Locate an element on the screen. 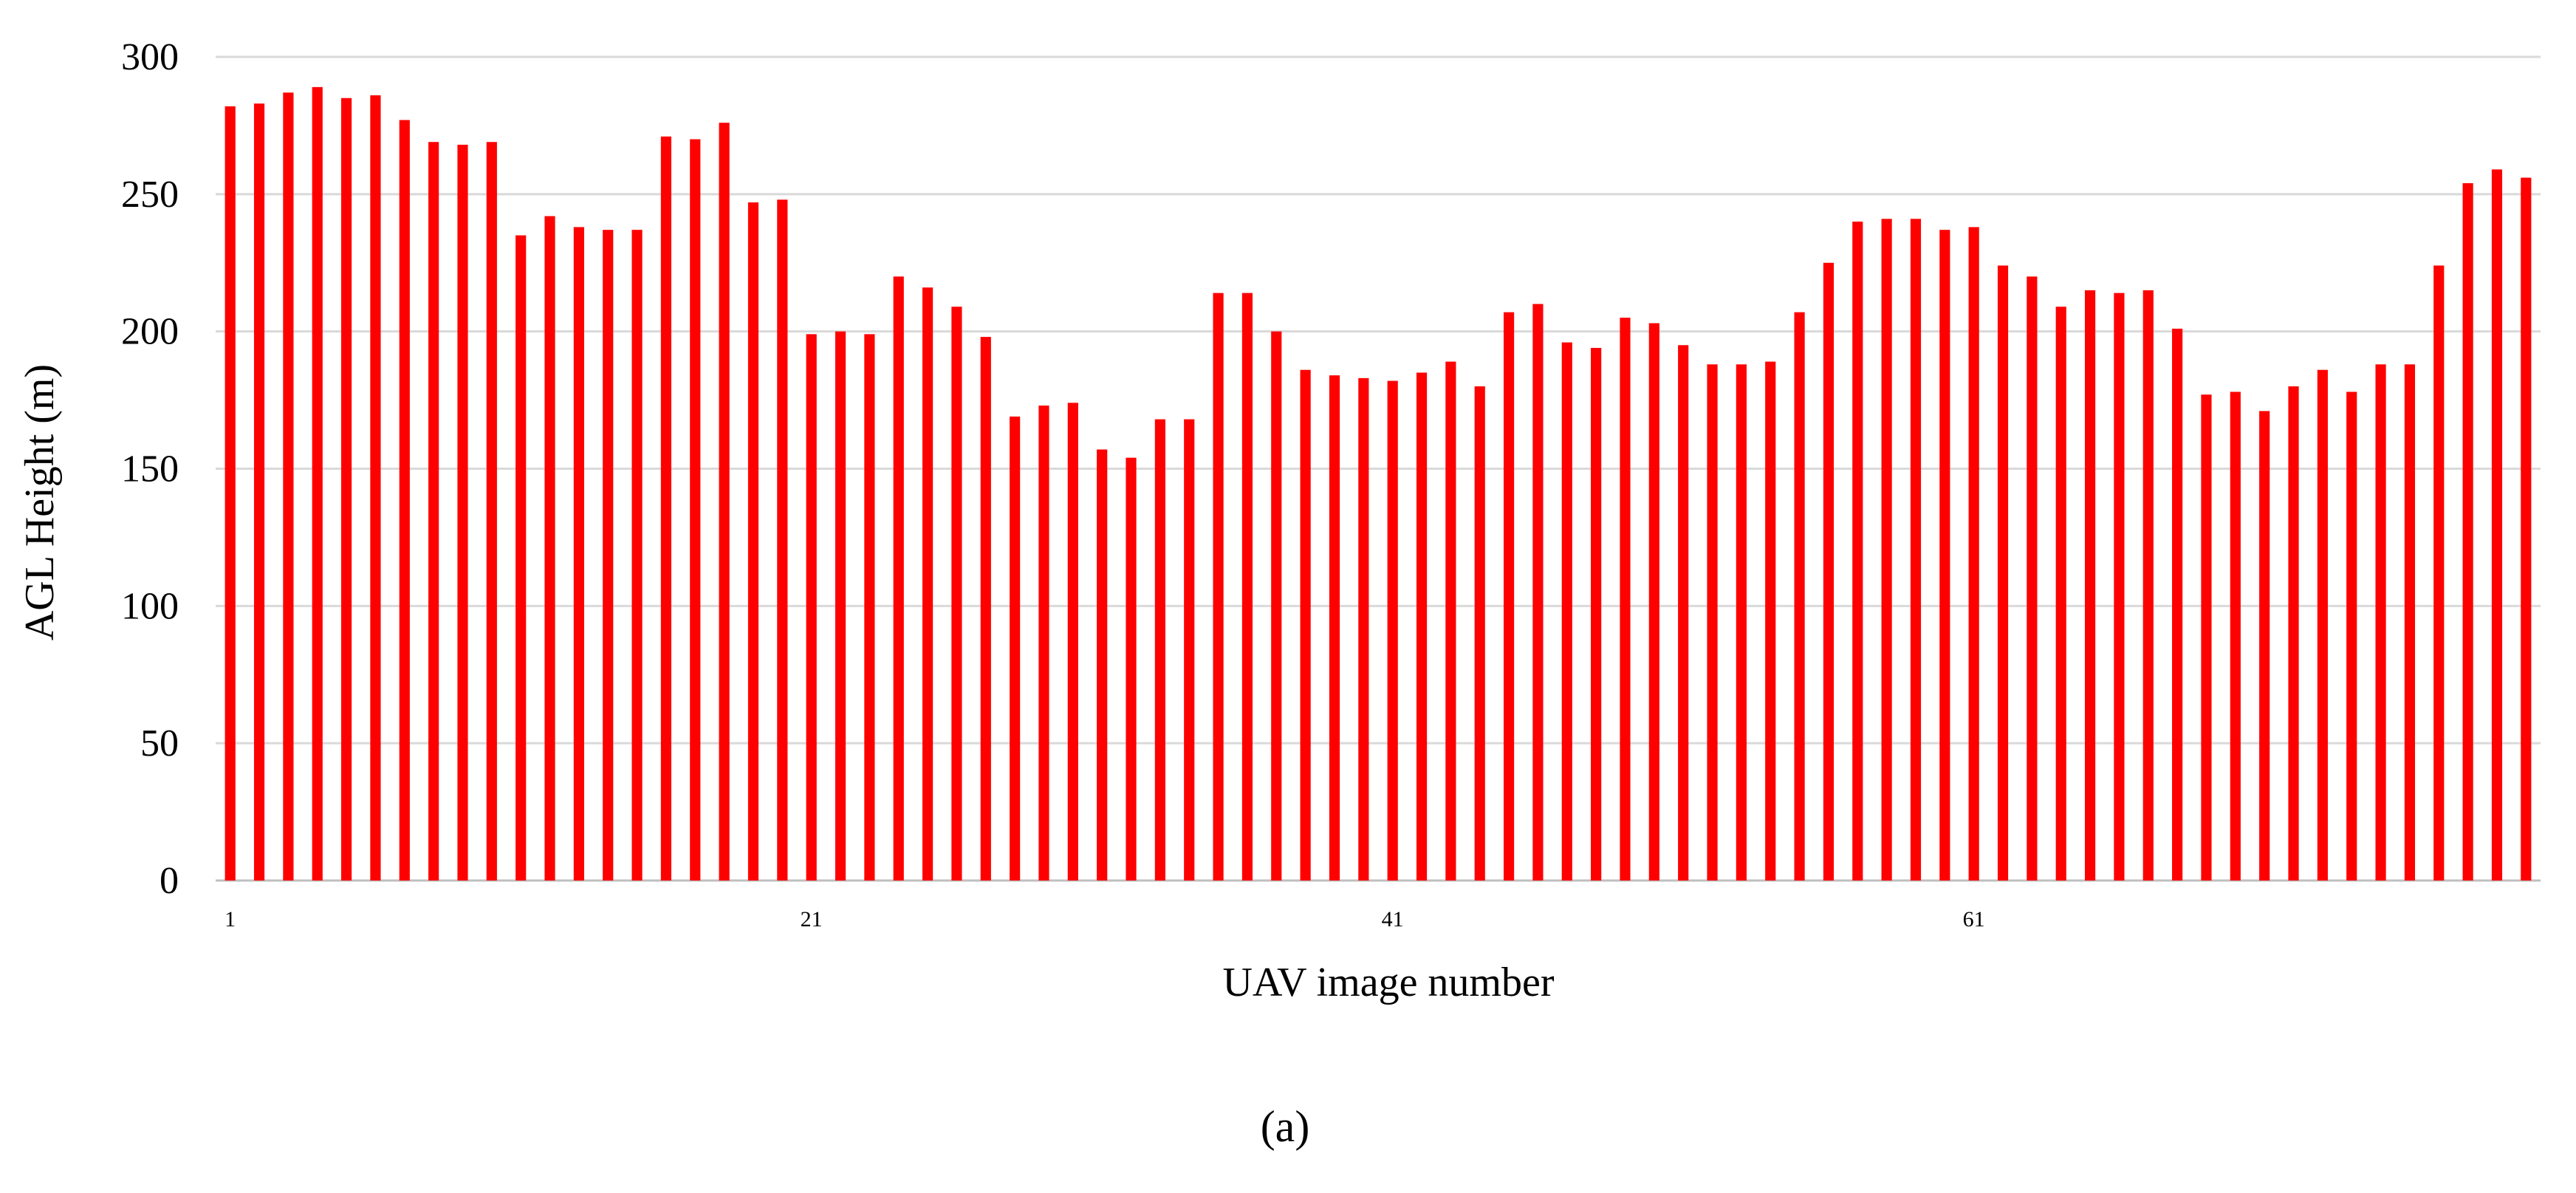 This screenshot has width=2576, height=1193. y-tick-label: 150 is located at coordinates (150, 469).